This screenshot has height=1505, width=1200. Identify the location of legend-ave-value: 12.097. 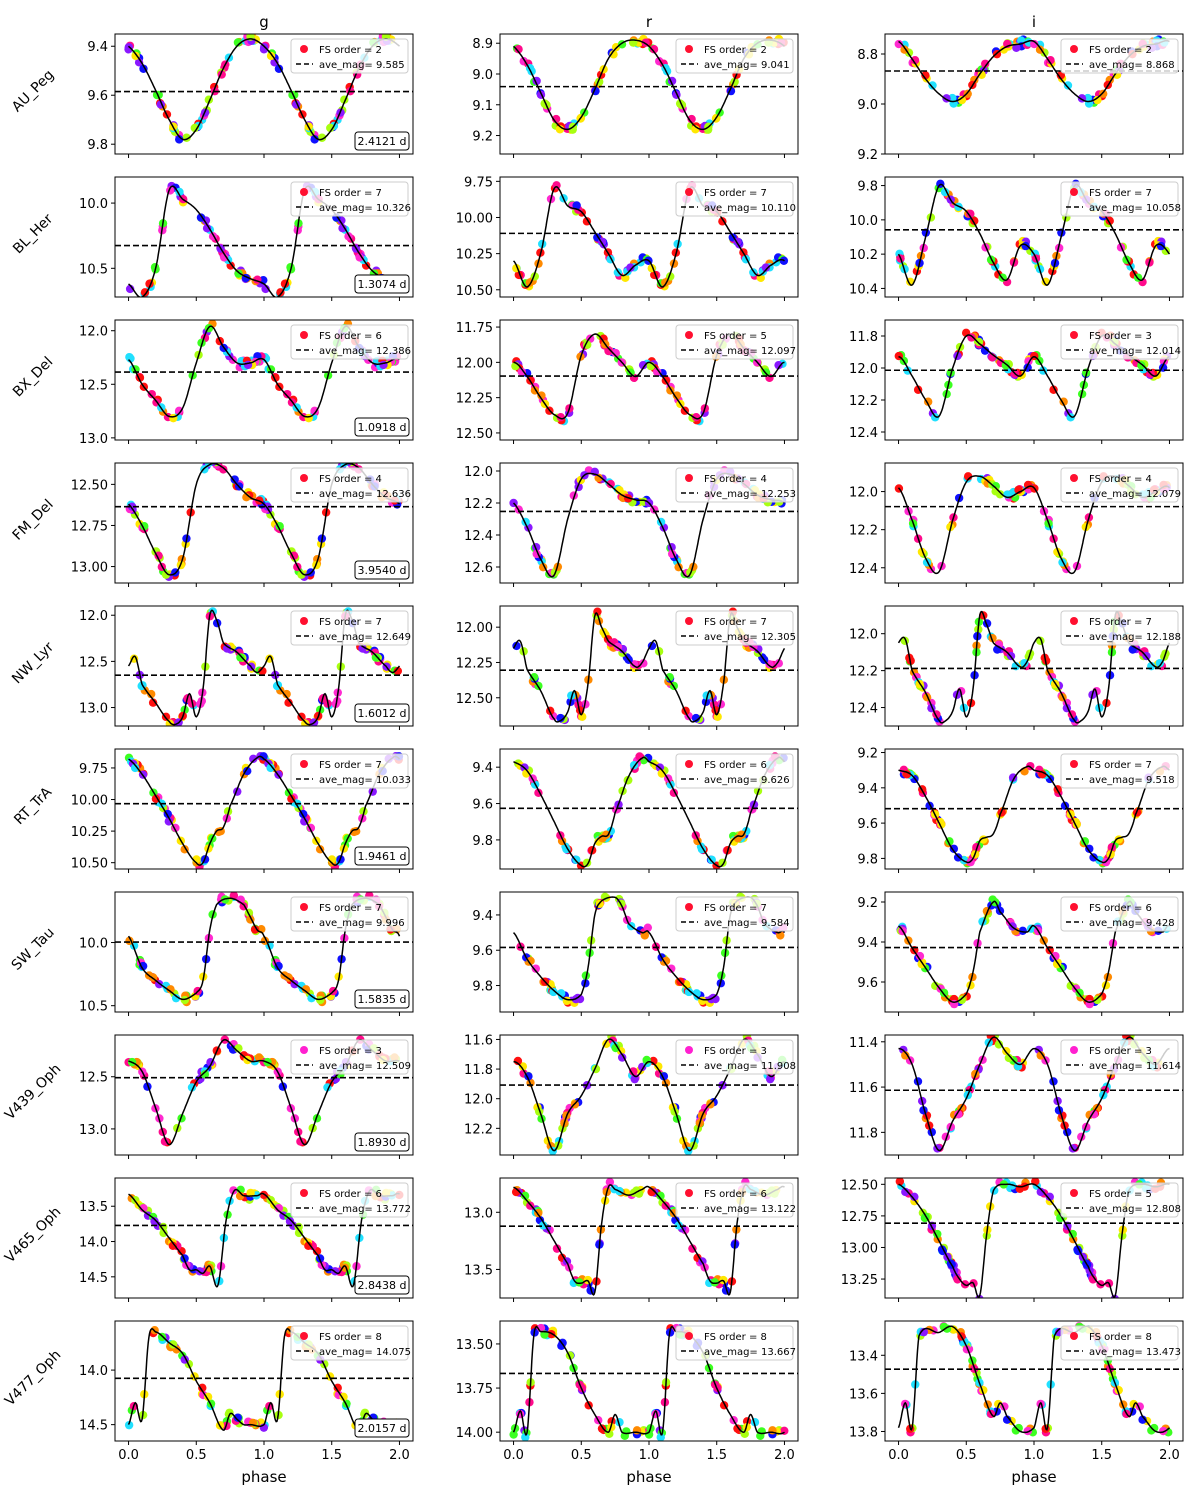
(778, 351).